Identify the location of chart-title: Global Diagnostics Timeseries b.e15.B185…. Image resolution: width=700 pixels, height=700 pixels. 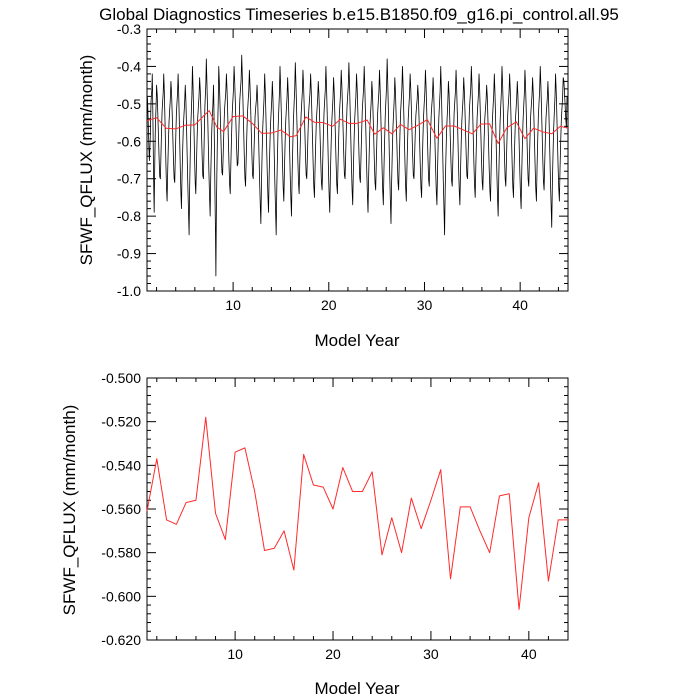
(359, 14).